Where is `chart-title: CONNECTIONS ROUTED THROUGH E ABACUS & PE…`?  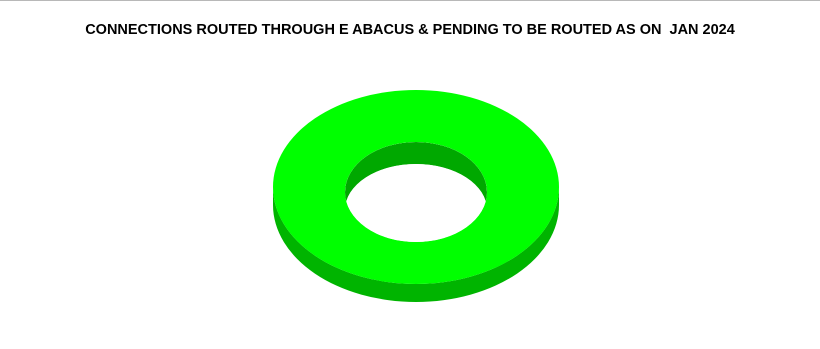 chart-title: CONNECTIONS ROUTED THROUGH E ABACUS & PE… is located at coordinates (410, 30).